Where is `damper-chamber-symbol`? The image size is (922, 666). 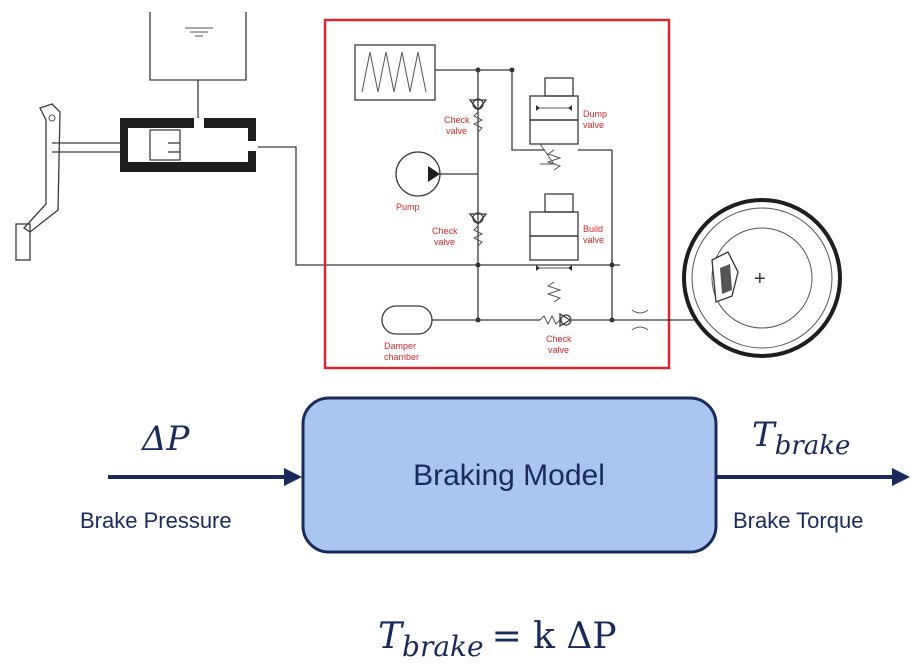
damper-chamber-symbol is located at coordinates (460, 320).